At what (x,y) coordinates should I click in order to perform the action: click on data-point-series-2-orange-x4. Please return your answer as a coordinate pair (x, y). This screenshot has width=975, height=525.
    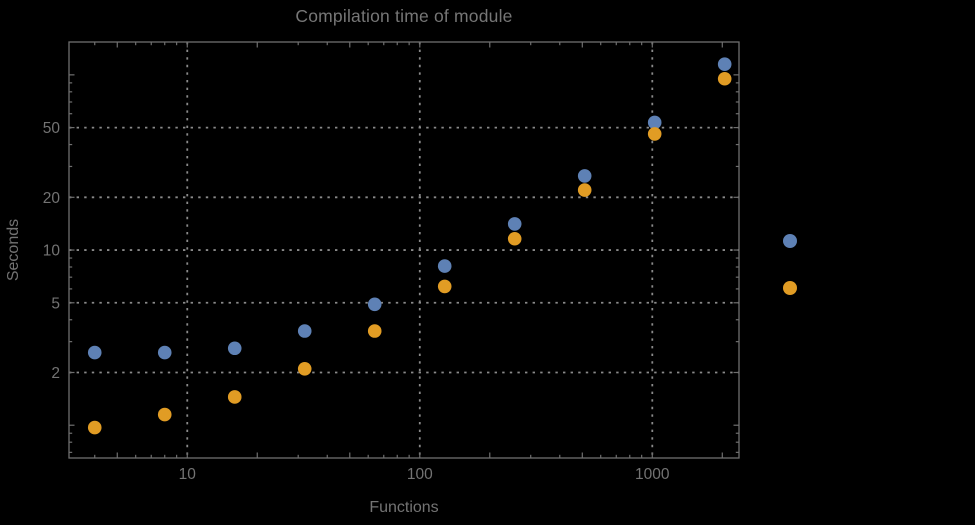
    Looking at the image, I should click on (94, 427).